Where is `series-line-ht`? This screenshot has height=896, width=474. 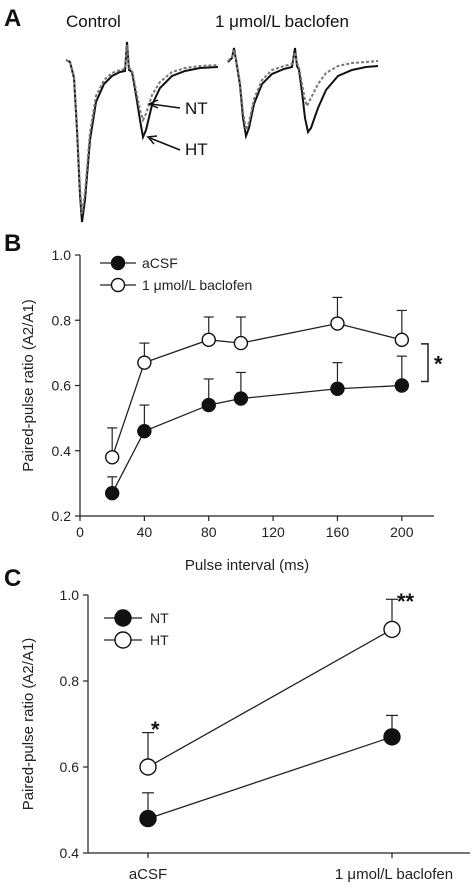
series-line-ht is located at coordinates (270, 698).